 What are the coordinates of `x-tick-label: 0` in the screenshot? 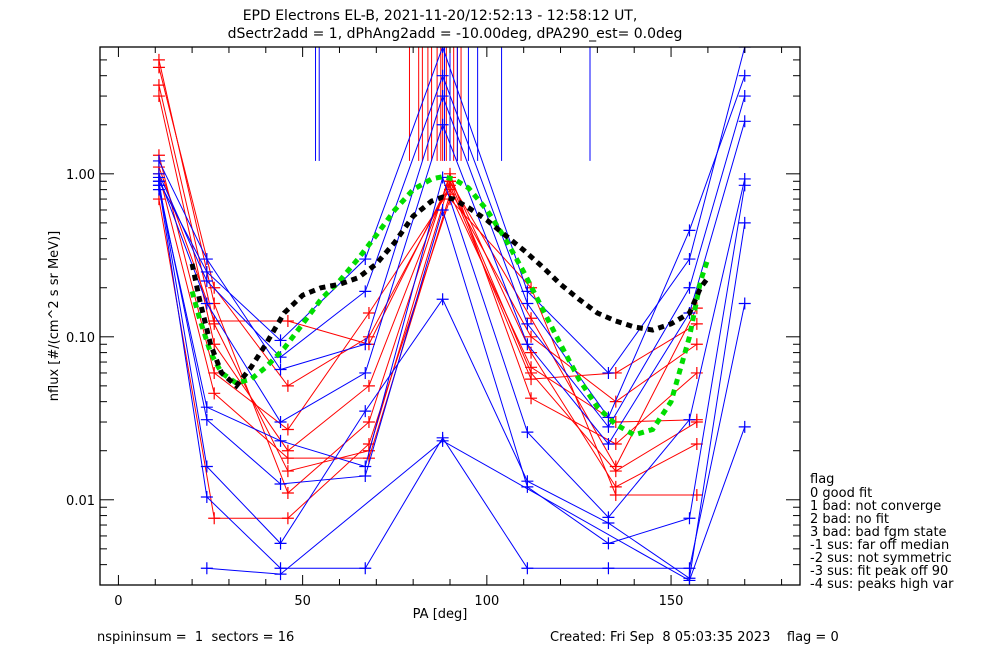 It's located at (118, 601).